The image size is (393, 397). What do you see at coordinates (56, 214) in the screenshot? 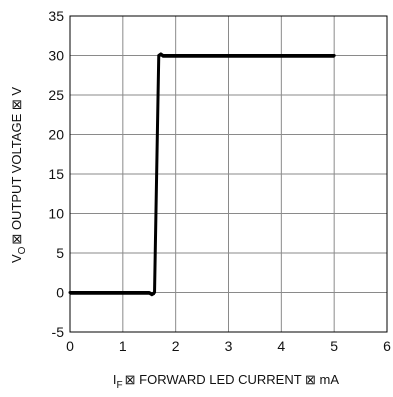
I see `y-tick-label: 10` at bounding box center [56, 214].